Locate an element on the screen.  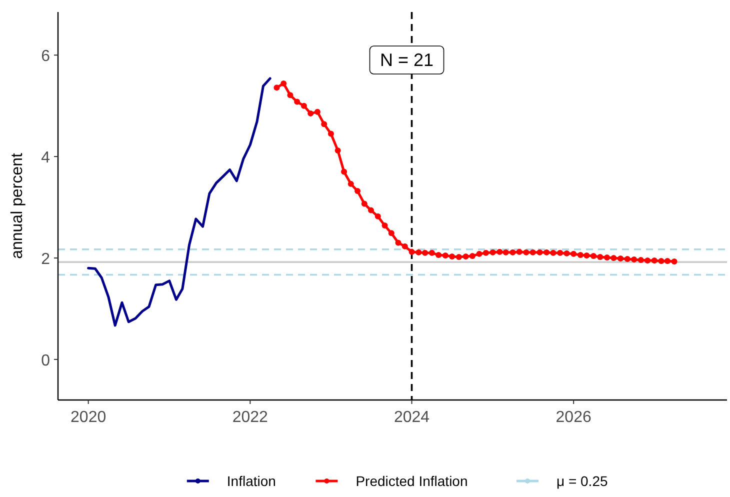
x-tick-label: 2020 is located at coordinates (88, 417).